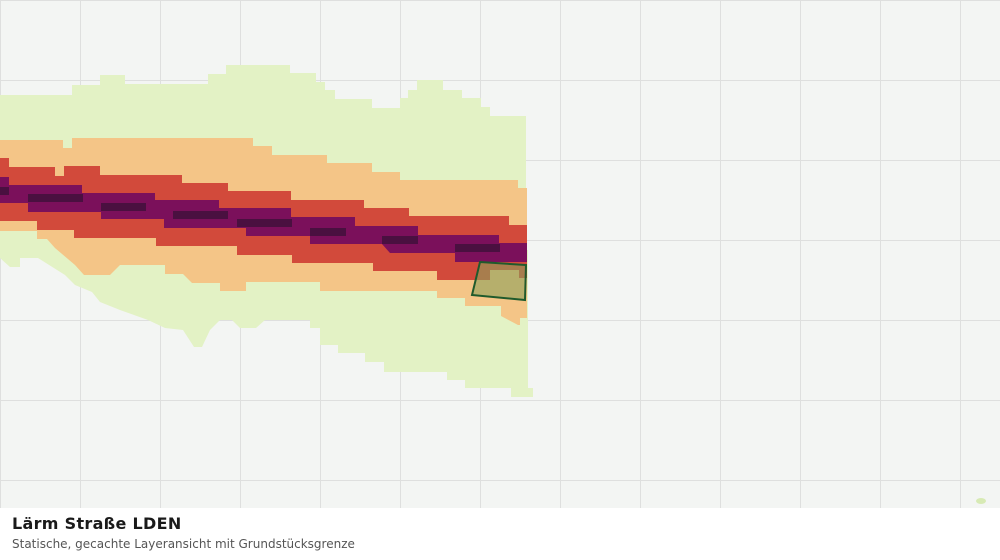 The width and height of the screenshot is (1000, 560). Describe the element at coordinates (97, 523) in the screenshot. I see `layer-title: Lärm Straße LDEN` at that location.